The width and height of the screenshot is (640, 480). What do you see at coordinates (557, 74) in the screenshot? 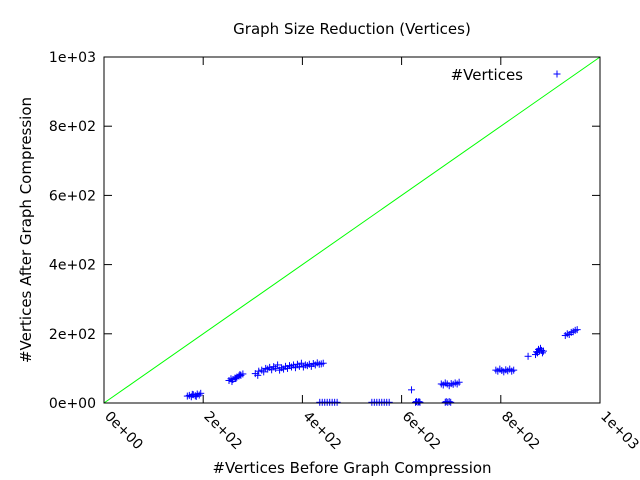
I see `legend-marker-plus` at bounding box center [557, 74].